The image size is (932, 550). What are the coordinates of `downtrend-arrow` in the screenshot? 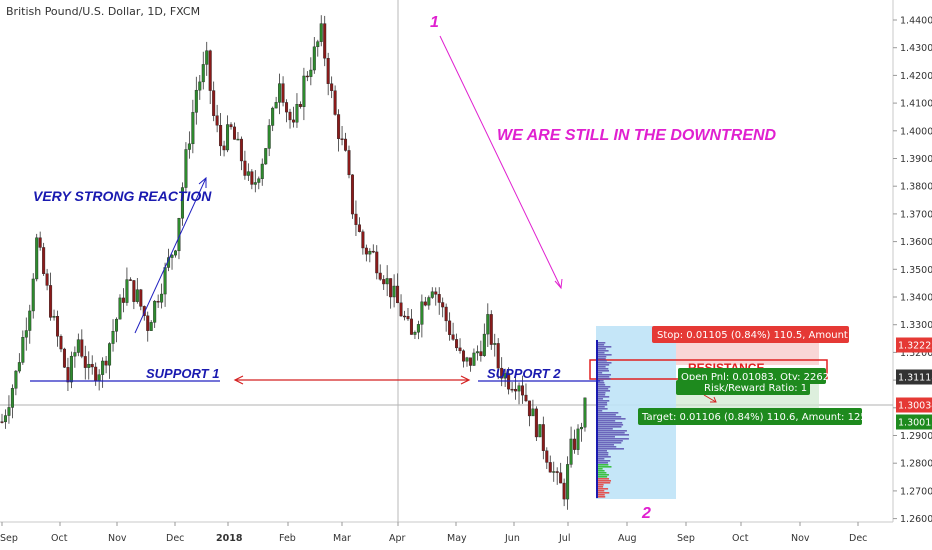 It's located at (501, 162).